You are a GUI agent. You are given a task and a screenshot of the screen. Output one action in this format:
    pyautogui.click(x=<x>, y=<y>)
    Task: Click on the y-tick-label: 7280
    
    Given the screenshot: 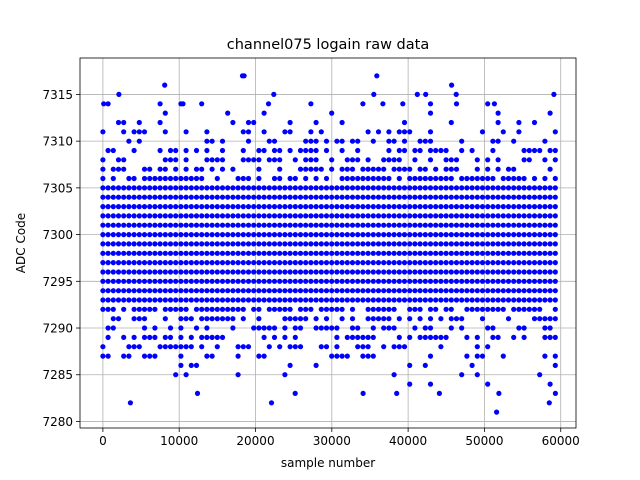 What is the action you would take?
    pyautogui.click(x=57, y=422)
    